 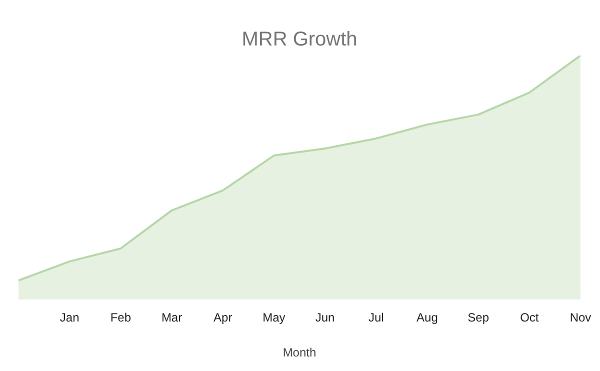 What do you see at coordinates (581, 317) in the screenshot?
I see `x-tick-label: Nov` at bounding box center [581, 317].